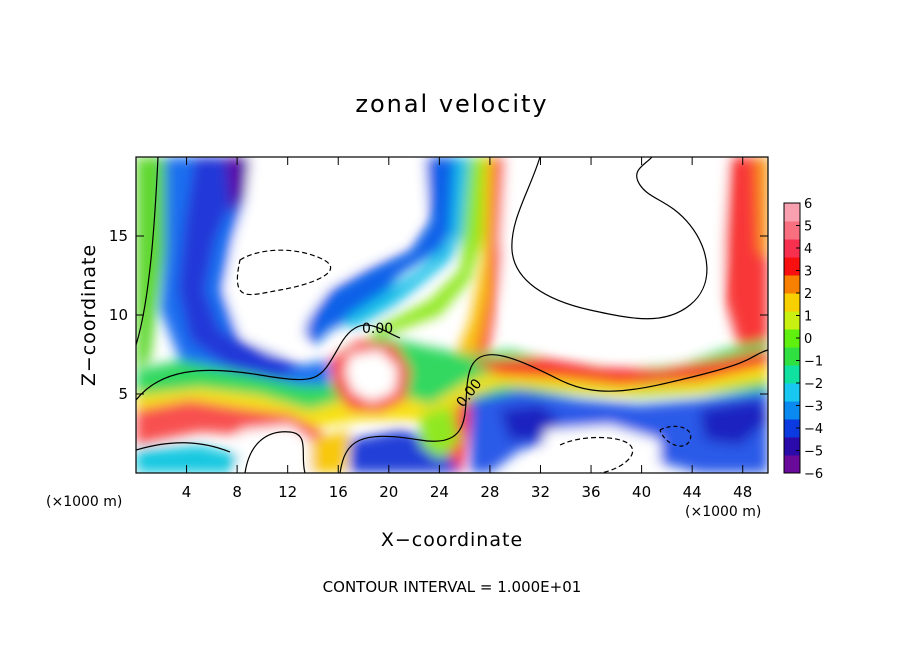  I want to click on colorbar-tick-label: 0, so click(808, 339).